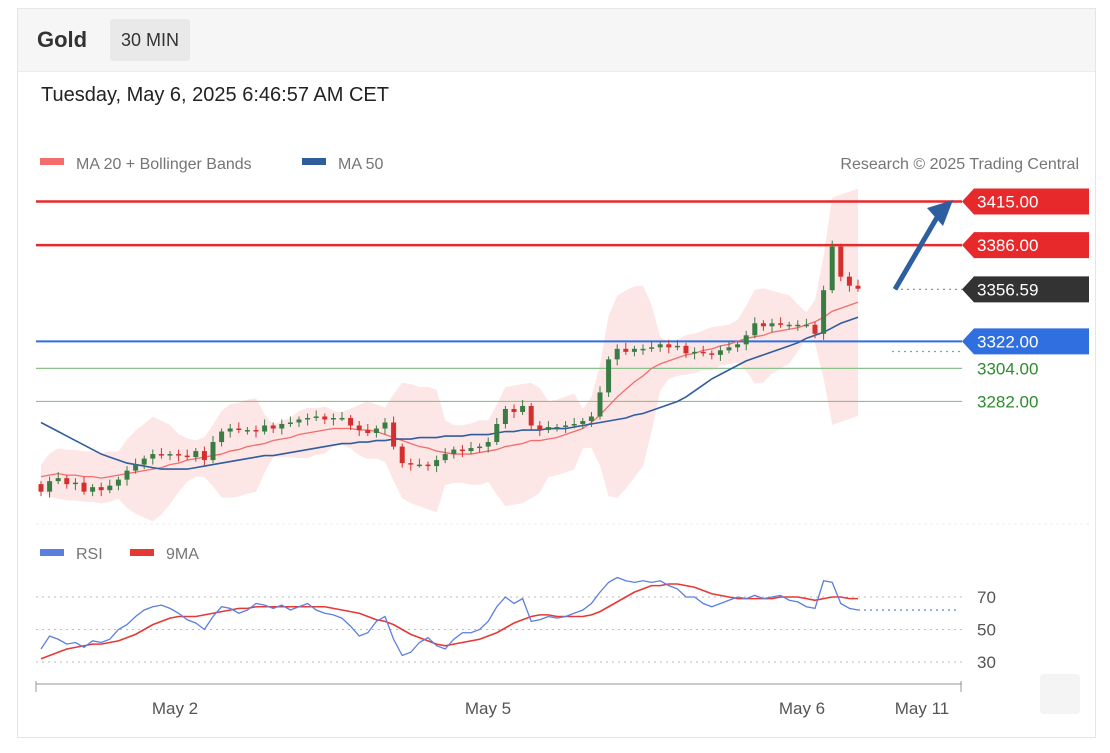 This screenshot has height=753, width=1110. What do you see at coordinates (986, 597) in the screenshot?
I see `rsi-tick-label: 70` at bounding box center [986, 597].